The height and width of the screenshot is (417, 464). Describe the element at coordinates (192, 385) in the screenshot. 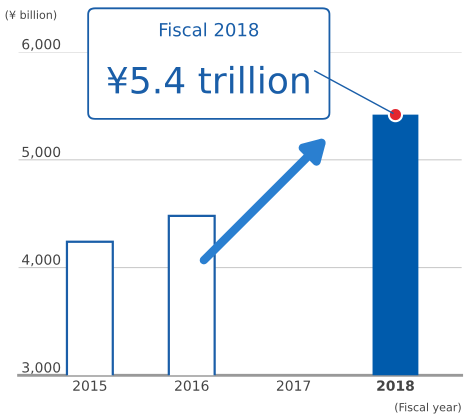

I see `x-tick-label: 2016` at that location.